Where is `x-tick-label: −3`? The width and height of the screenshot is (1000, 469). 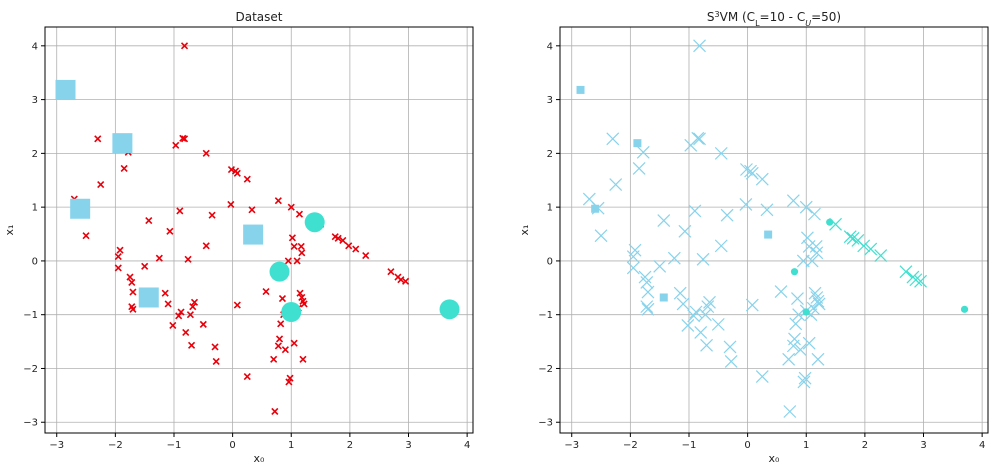 x-tick-label: −3 is located at coordinates (56, 445).